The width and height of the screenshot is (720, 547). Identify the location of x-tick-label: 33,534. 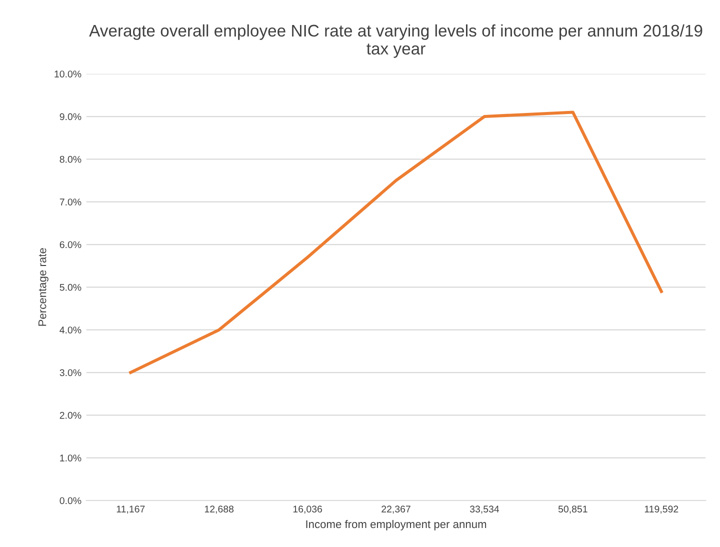
(485, 510).